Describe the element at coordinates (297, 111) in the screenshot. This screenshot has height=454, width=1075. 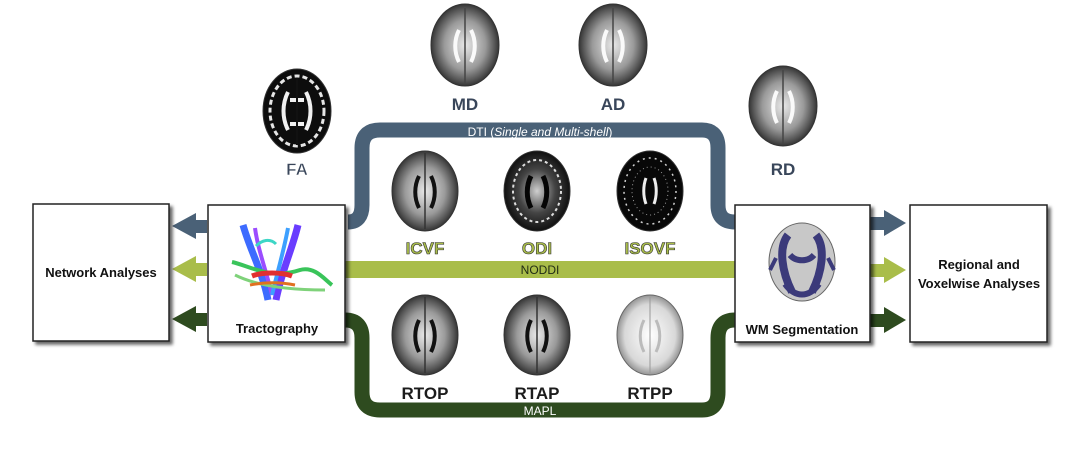
I see `fa-brain-image` at that location.